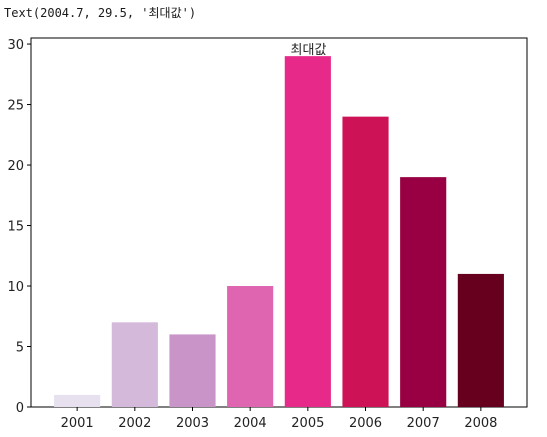 The height and width of the screenshot is (437, 547). What do you see at coordinates (15, 227) in the screenshot?
I see `y-tick-label: 15` at bounding box center [15, 227].